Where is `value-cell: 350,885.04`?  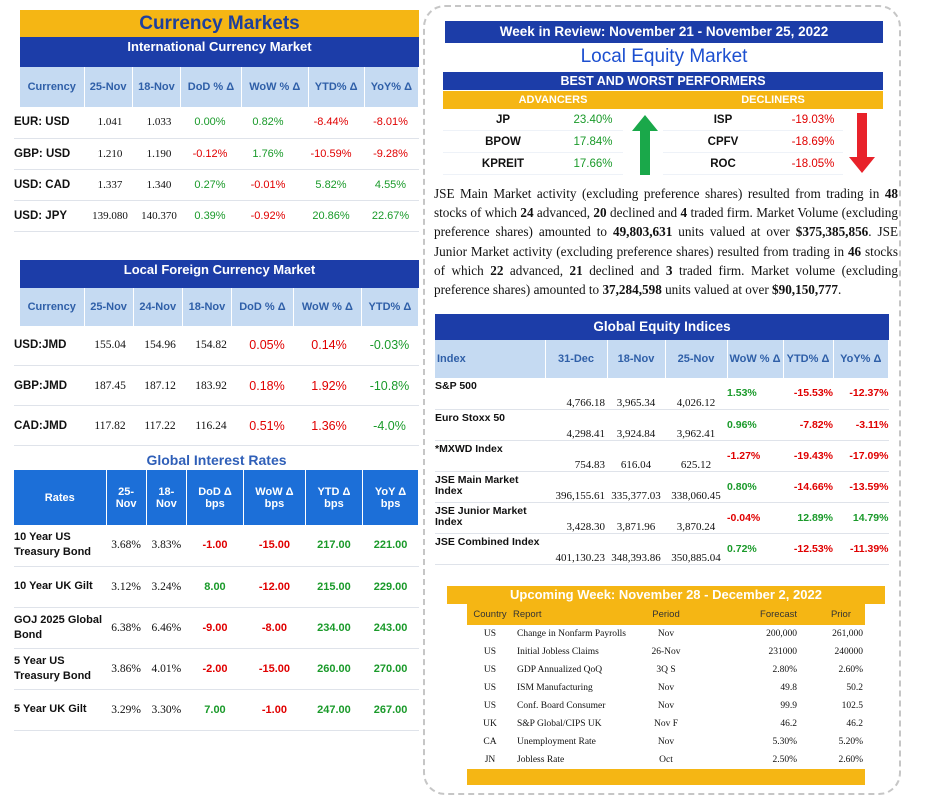
value-cell: 350,885.04 is located at coordinates (696, 549).